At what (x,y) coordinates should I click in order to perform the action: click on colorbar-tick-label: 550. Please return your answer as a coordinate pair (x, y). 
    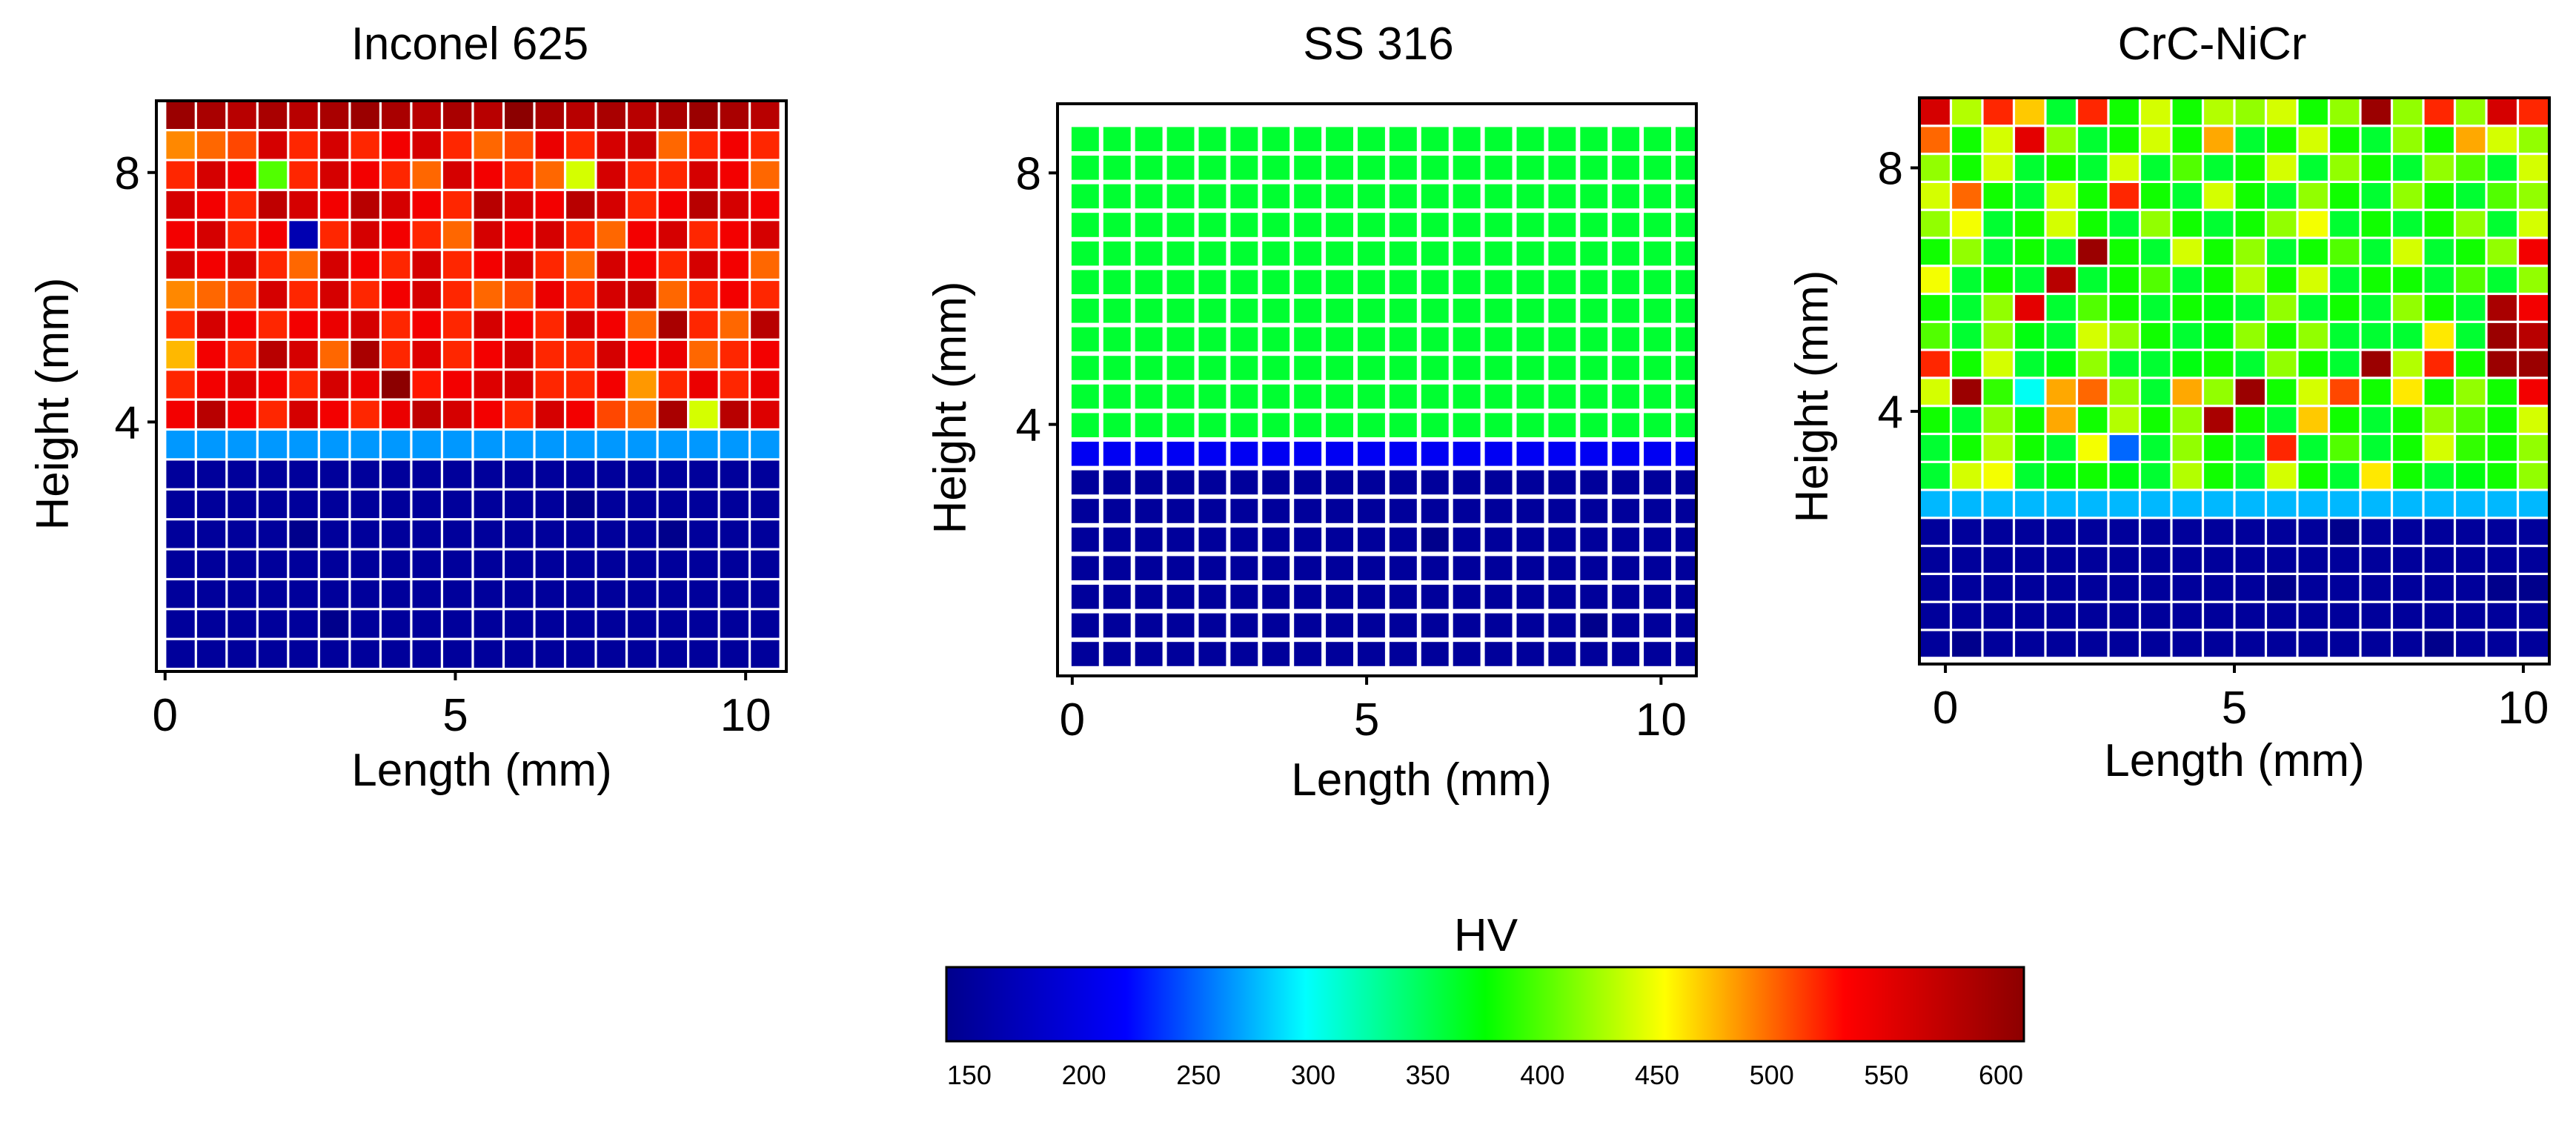
    Looking at the image, I should click on (1886, 1075).